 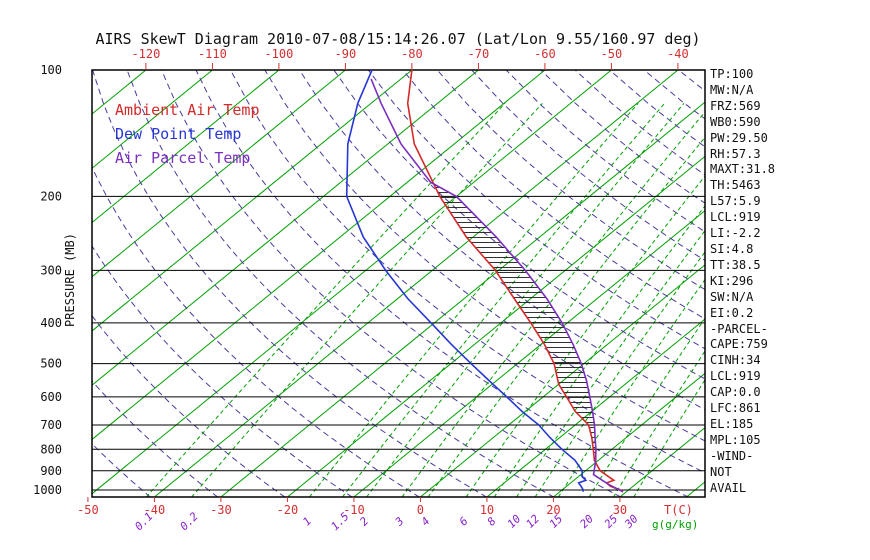 What do you see at coordinates (178, 134) in the screenshot?
I see `legend-dew-point-temp: Dew Point Temp` at bounding box center [178, 134].